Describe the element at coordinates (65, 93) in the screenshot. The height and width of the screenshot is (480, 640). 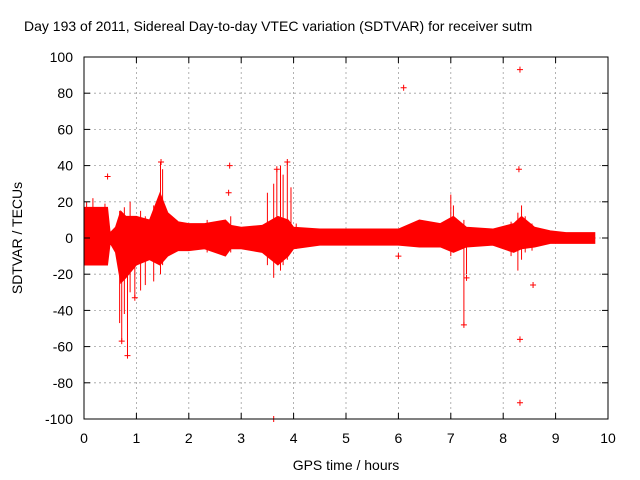
I see `y-tick-label: 80` at that location.